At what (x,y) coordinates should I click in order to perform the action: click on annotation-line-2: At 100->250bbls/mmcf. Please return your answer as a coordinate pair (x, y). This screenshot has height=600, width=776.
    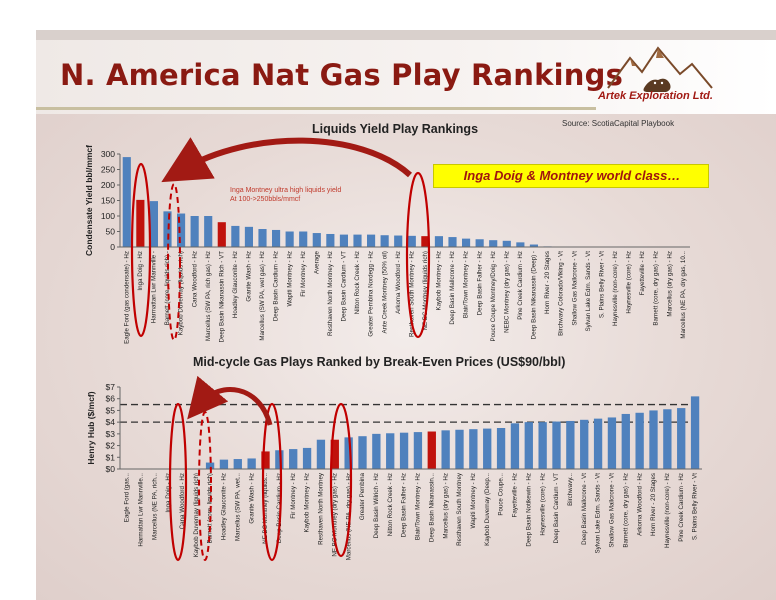
    Looking at the image, I should click on (265, 199).